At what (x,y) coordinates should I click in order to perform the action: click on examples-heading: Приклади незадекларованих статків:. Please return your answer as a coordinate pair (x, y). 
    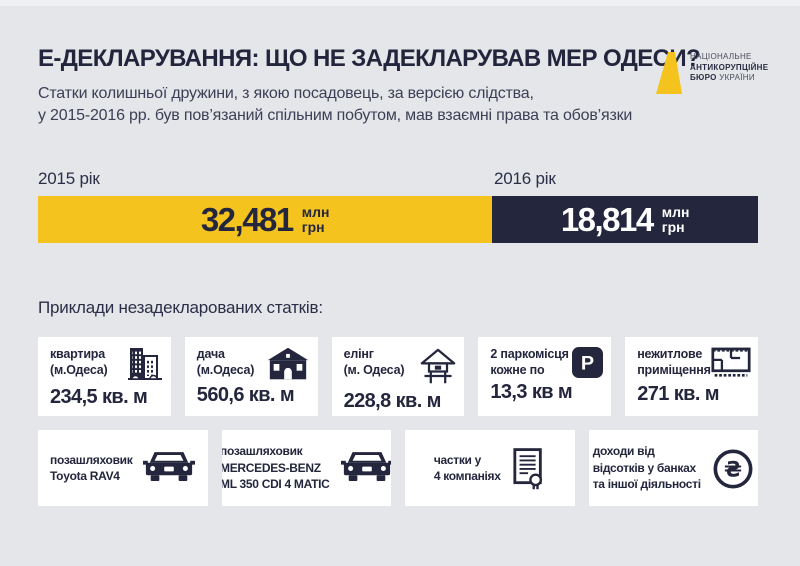
    Looking at the image, I should click on (180, 307).